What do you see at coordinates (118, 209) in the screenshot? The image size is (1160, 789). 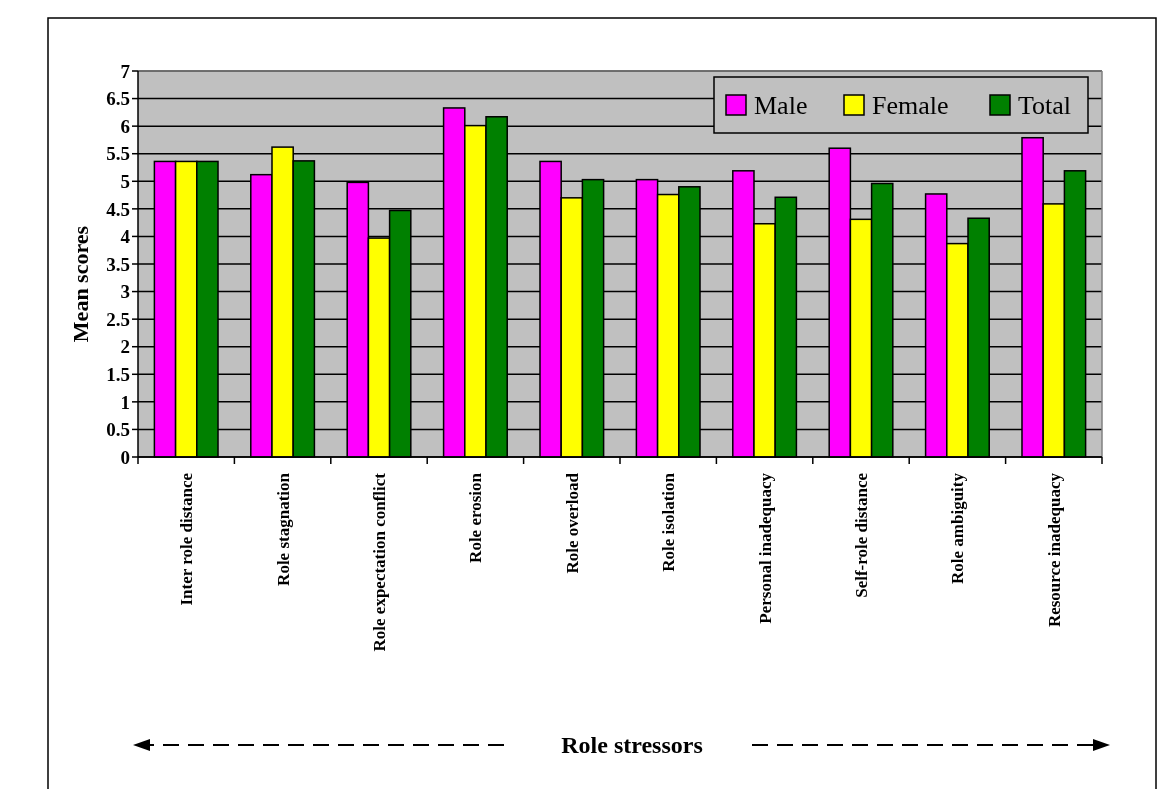 I see `y-tick-label: 4.5` at bounding box center [118, 209].